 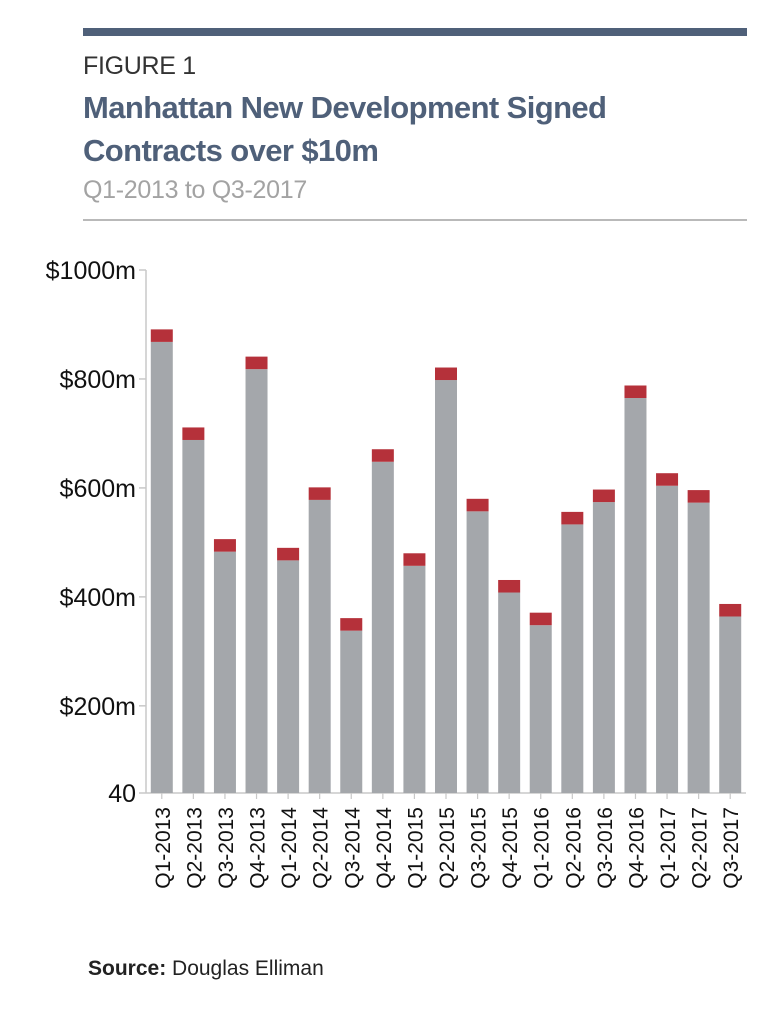 I want to click on source-text: Douglas Elliman, so click(x=248, y=968).